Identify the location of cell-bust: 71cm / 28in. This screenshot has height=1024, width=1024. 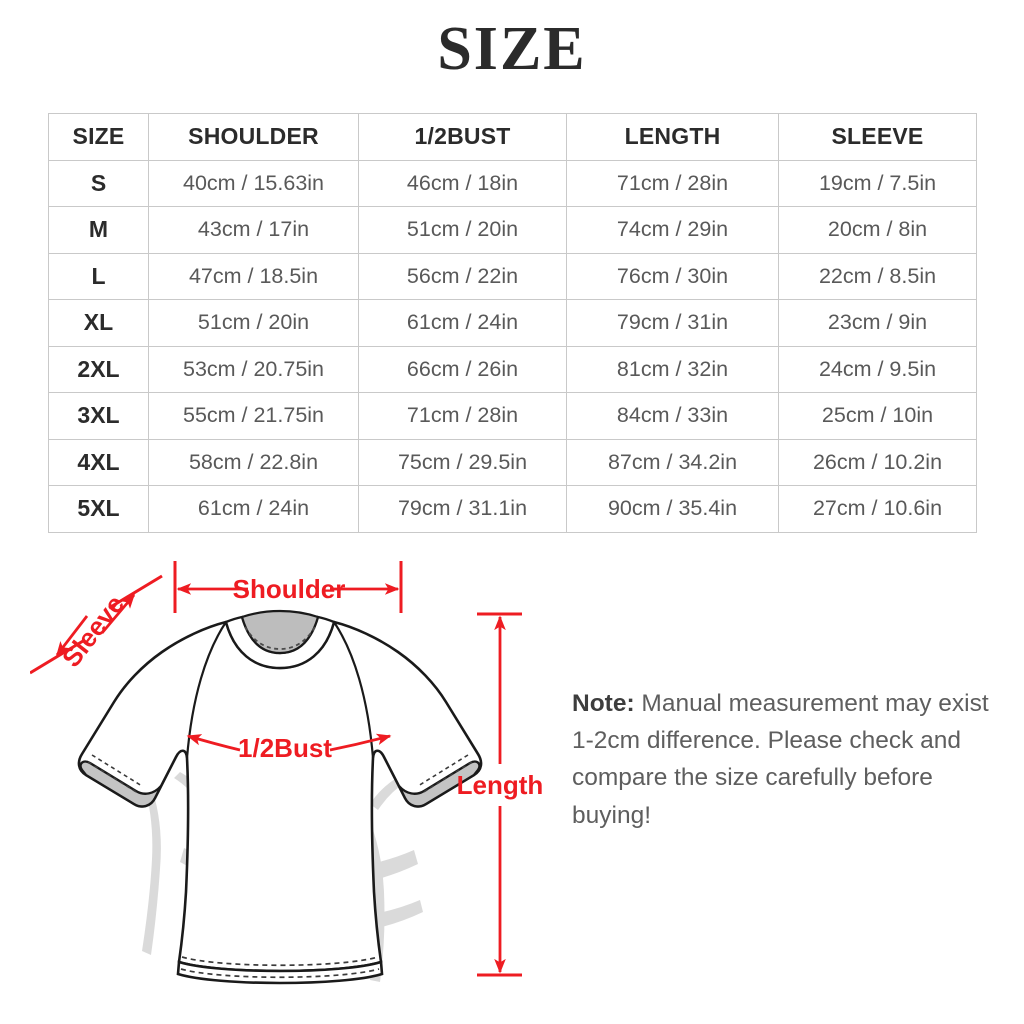
(462, 416).